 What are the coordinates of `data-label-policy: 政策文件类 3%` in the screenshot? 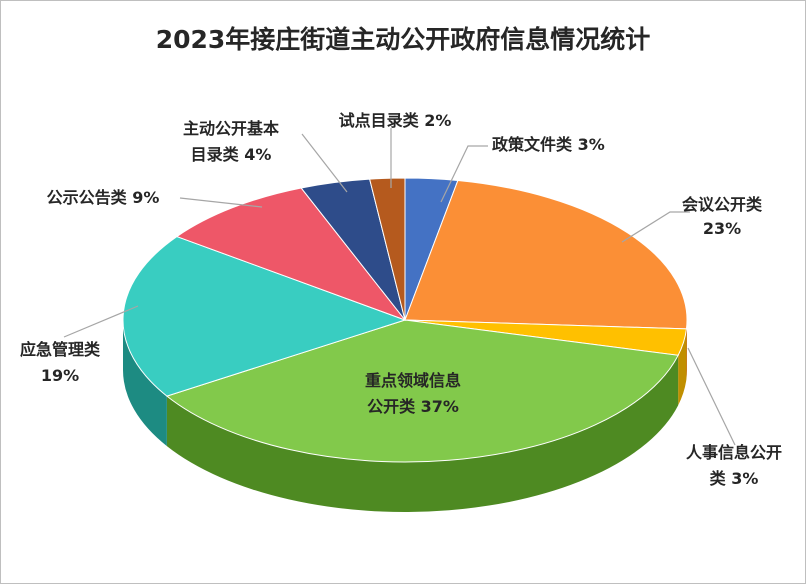 It's located at (548, 144).